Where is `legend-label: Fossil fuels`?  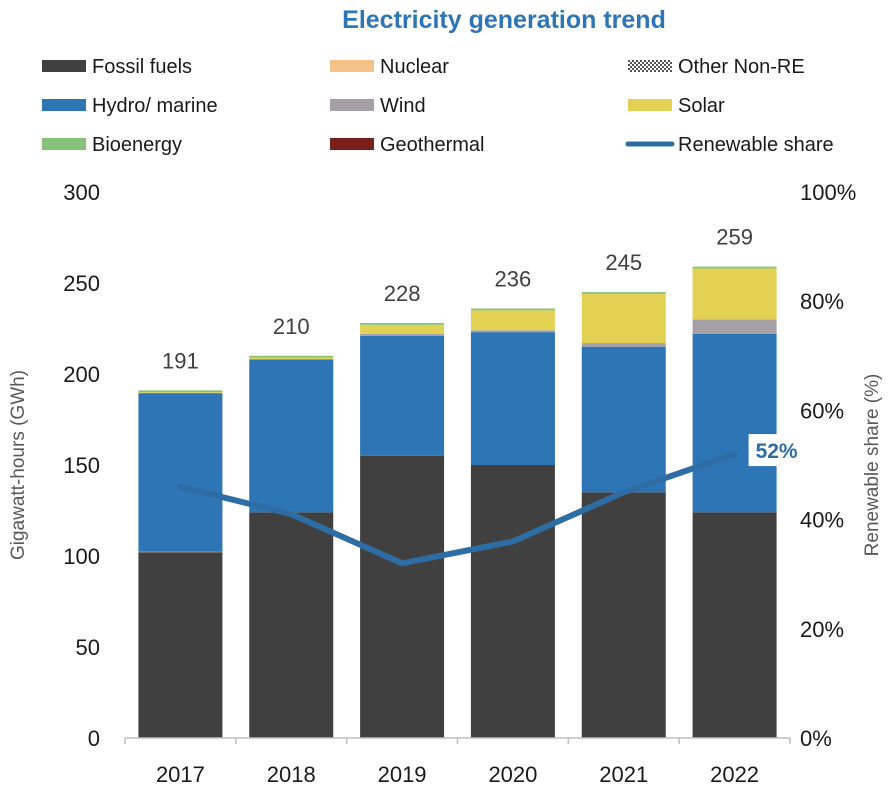 legend-label: Fossil fuels is located at coordinates (142, 67).